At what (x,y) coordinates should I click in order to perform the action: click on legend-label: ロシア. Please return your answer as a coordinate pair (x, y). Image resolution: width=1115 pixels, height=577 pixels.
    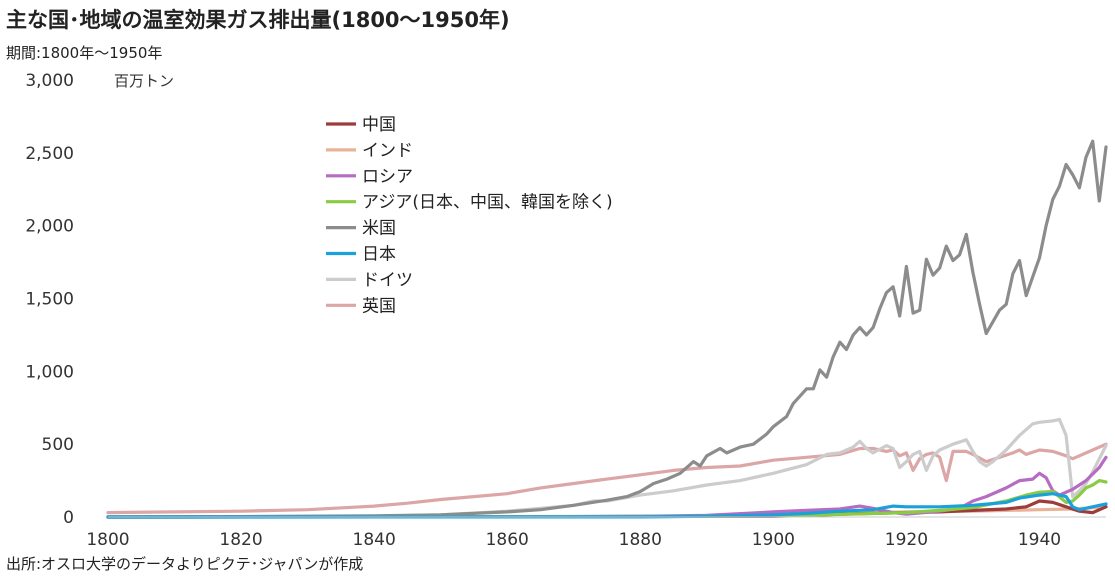
    Looking at the image, I should click on (387, 177).